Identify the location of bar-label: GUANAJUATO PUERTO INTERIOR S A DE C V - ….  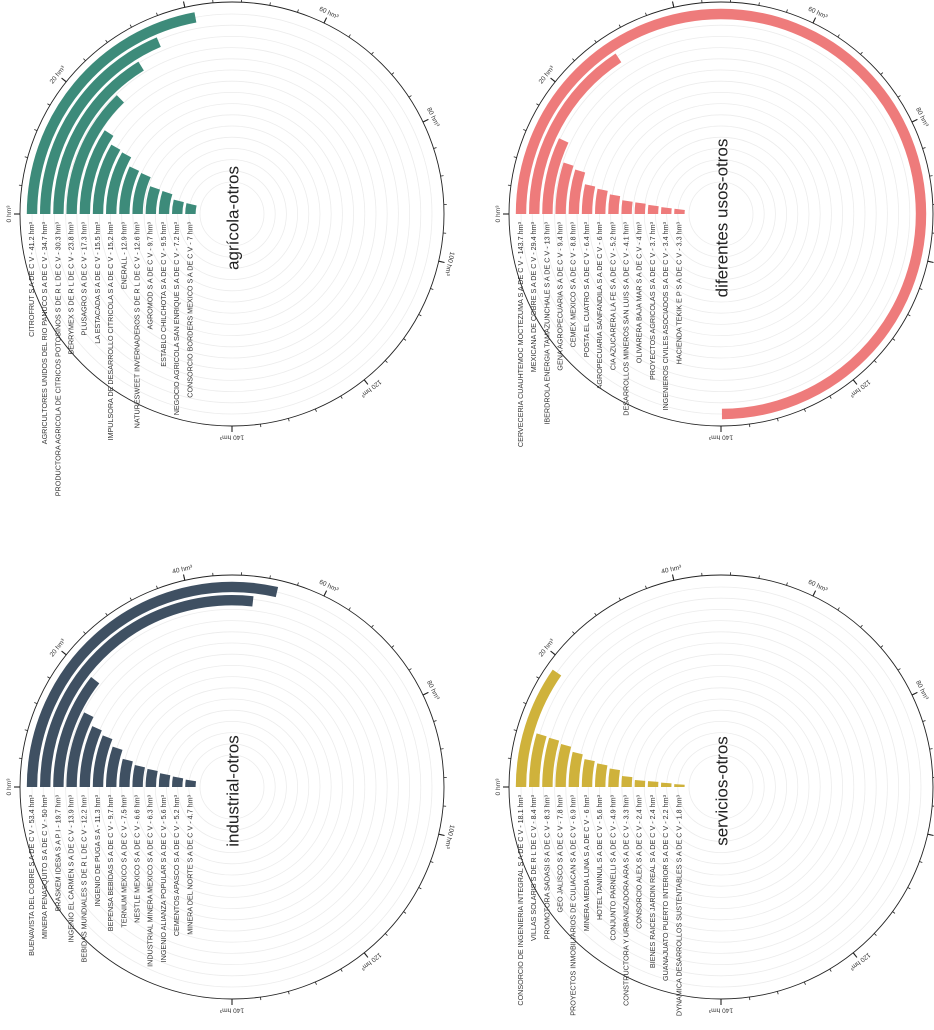
(665, 887).